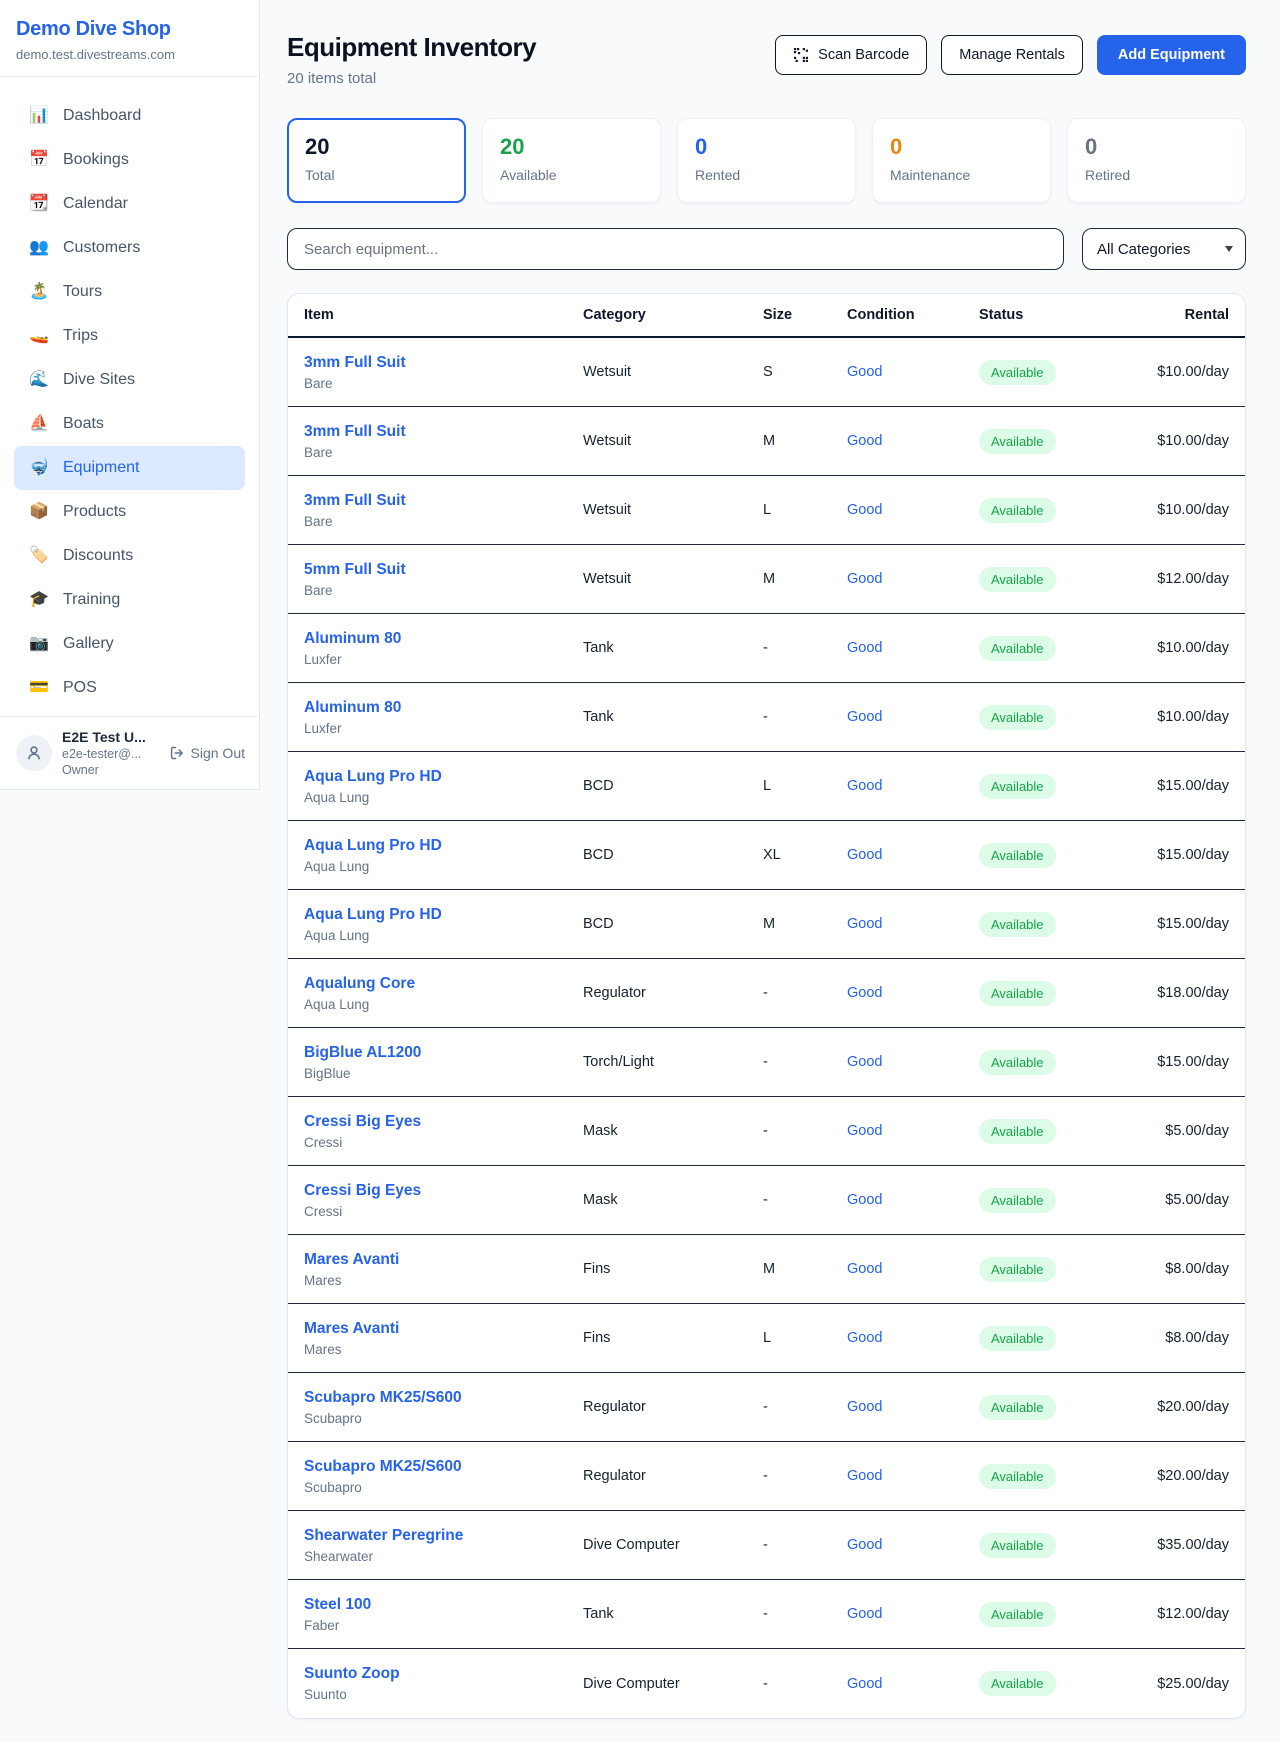  What do you see at coordinates (360, 983) in the screenshot?
I see `item-name-link: Aqualung Core` at bounding box center [360, 983].